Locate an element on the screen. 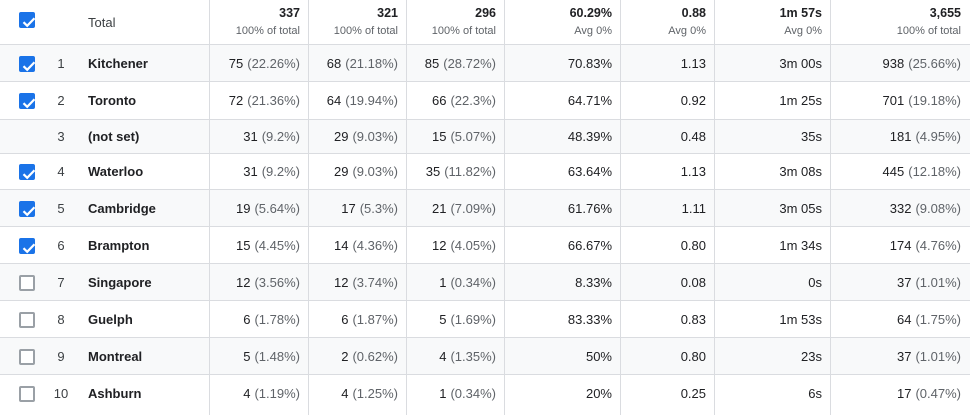  metric-cell-2: 17 (5.3%) is located at coordinates (369, 208).